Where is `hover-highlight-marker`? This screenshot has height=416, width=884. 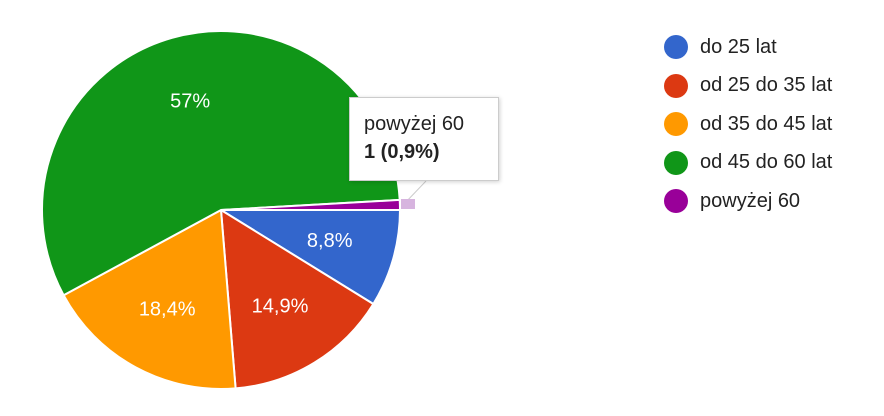
hover-highlight-marker is located at coordinates (408, 204).